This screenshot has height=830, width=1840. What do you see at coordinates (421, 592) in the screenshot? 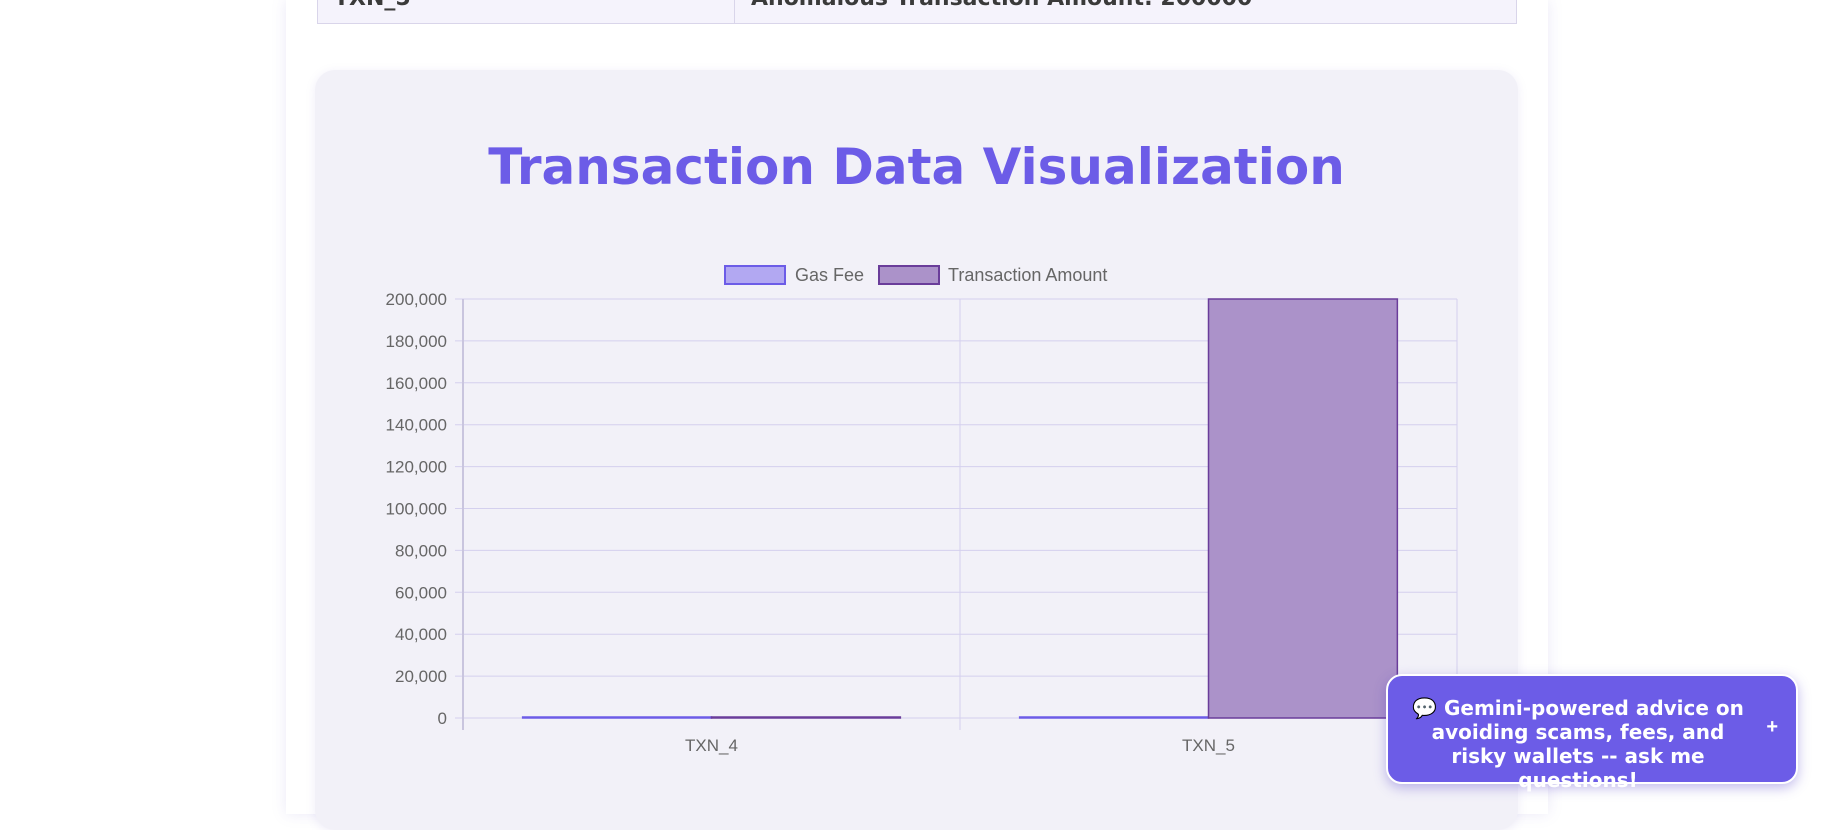
I see `y-tick-label: 60,000` at bounding box center [421, 592].